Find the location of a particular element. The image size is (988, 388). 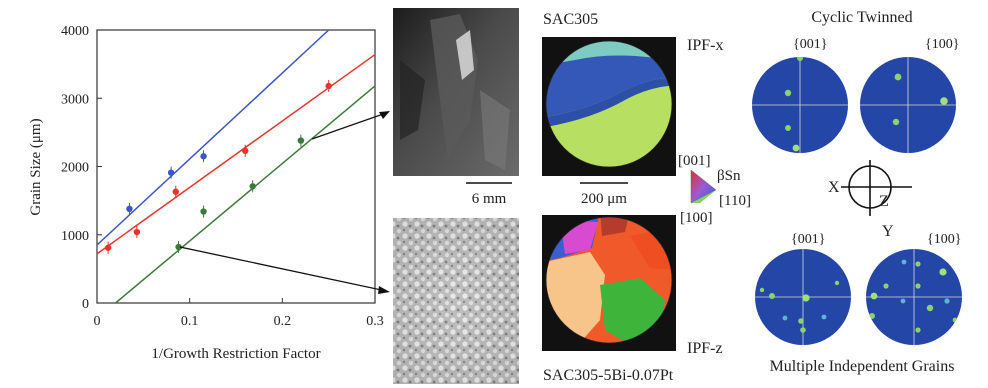

ebsd-map-top is located at coordinates (609, 106).